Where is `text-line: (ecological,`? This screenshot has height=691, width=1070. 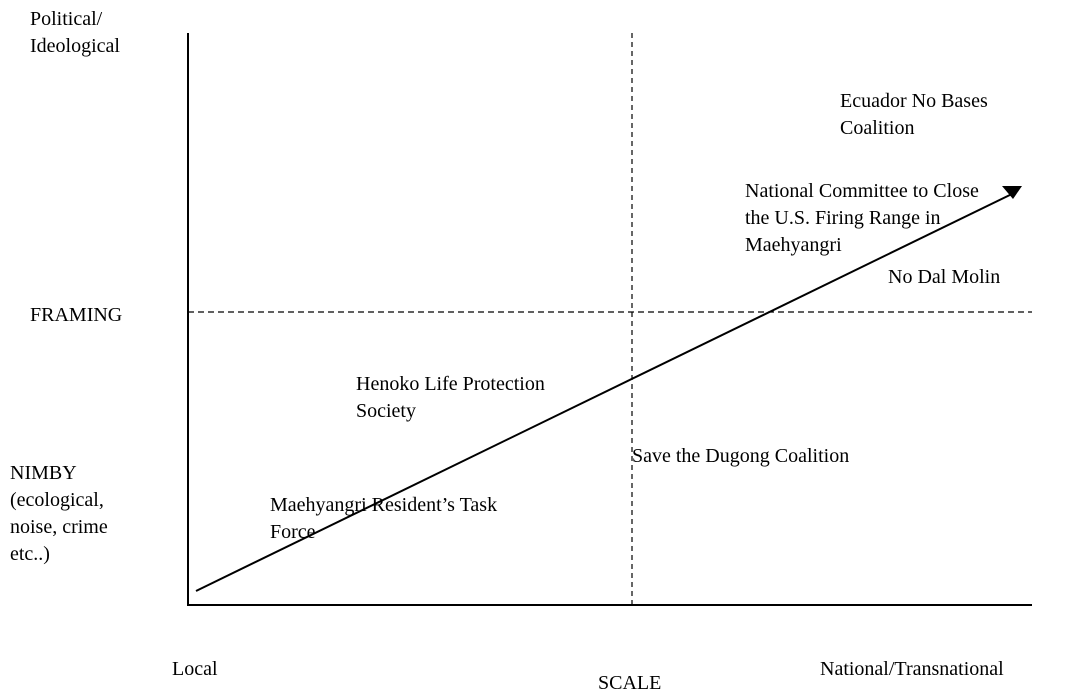 text-line: (ecological, is located at coordinates (57, 500).